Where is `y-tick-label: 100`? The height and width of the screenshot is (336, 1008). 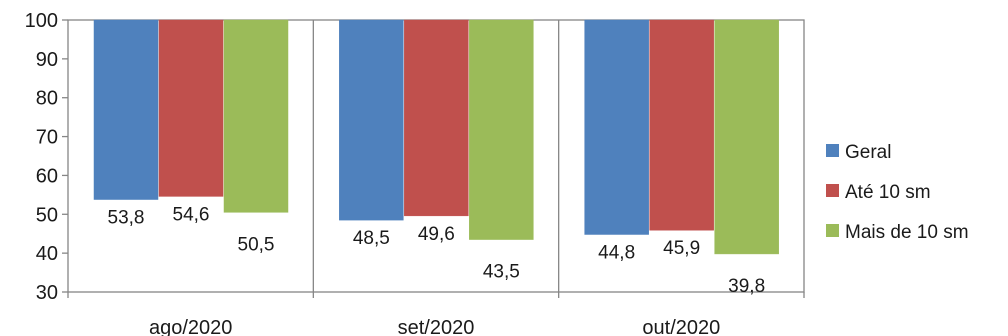 y-tick-label: 100 is located at coordinates (41, 21).